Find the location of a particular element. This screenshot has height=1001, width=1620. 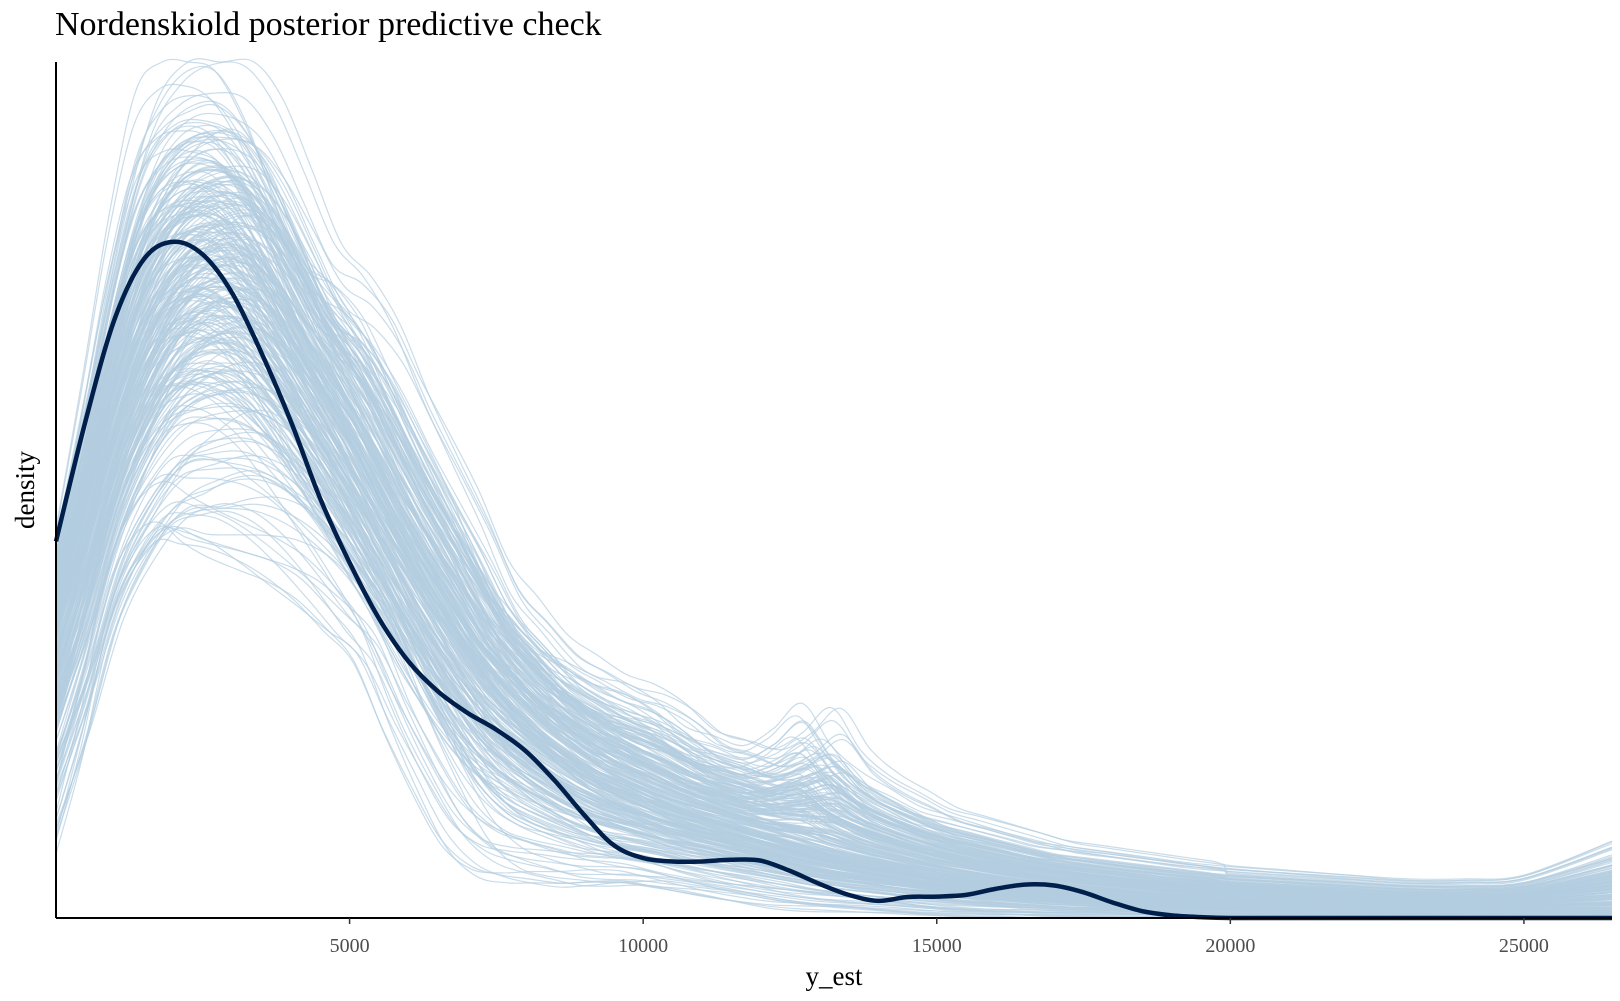

x-tick-label: 20000 is located at coordinates (1230, 946).